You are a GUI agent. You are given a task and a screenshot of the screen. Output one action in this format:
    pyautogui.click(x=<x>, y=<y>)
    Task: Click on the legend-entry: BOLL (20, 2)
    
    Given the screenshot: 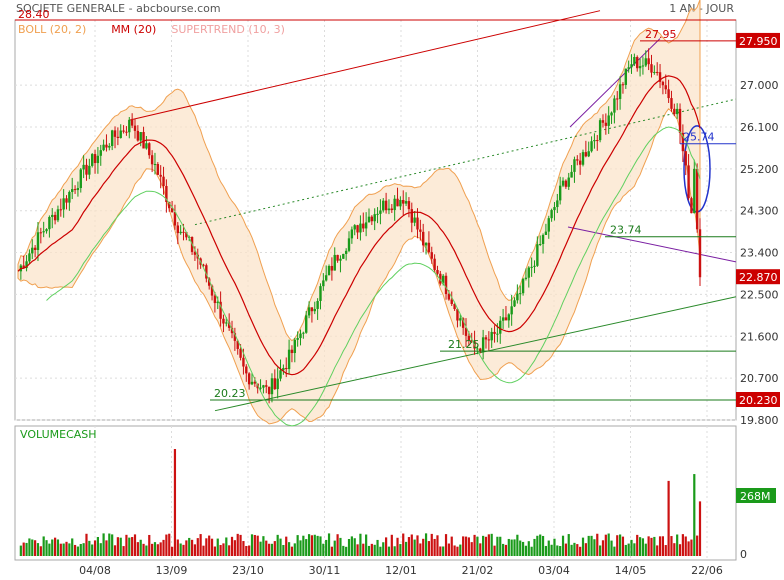 What is the action you would take?
    pyautogui.click(x=52, y=29)
    